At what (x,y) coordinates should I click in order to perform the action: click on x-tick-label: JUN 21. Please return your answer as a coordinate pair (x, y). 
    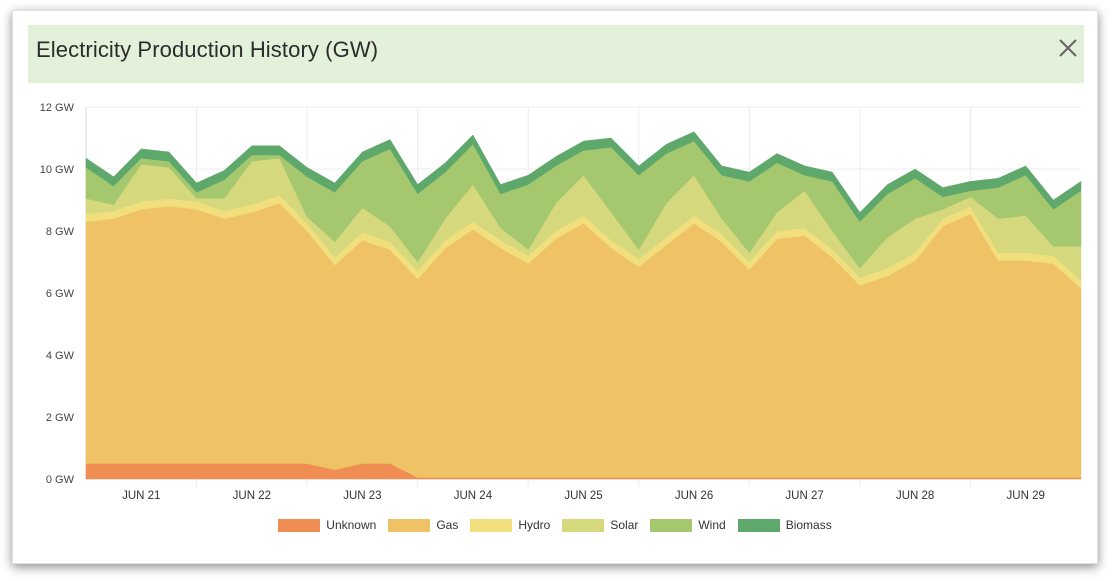
    Looking at the image, I should click on (141, 496).